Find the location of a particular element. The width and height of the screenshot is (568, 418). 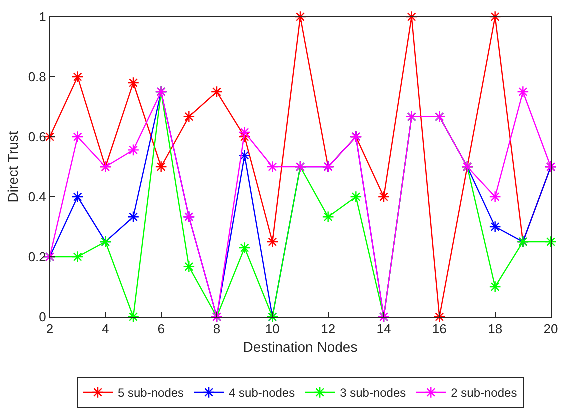

y-tick-label: 0.2 is located at coordinates (37, 257).